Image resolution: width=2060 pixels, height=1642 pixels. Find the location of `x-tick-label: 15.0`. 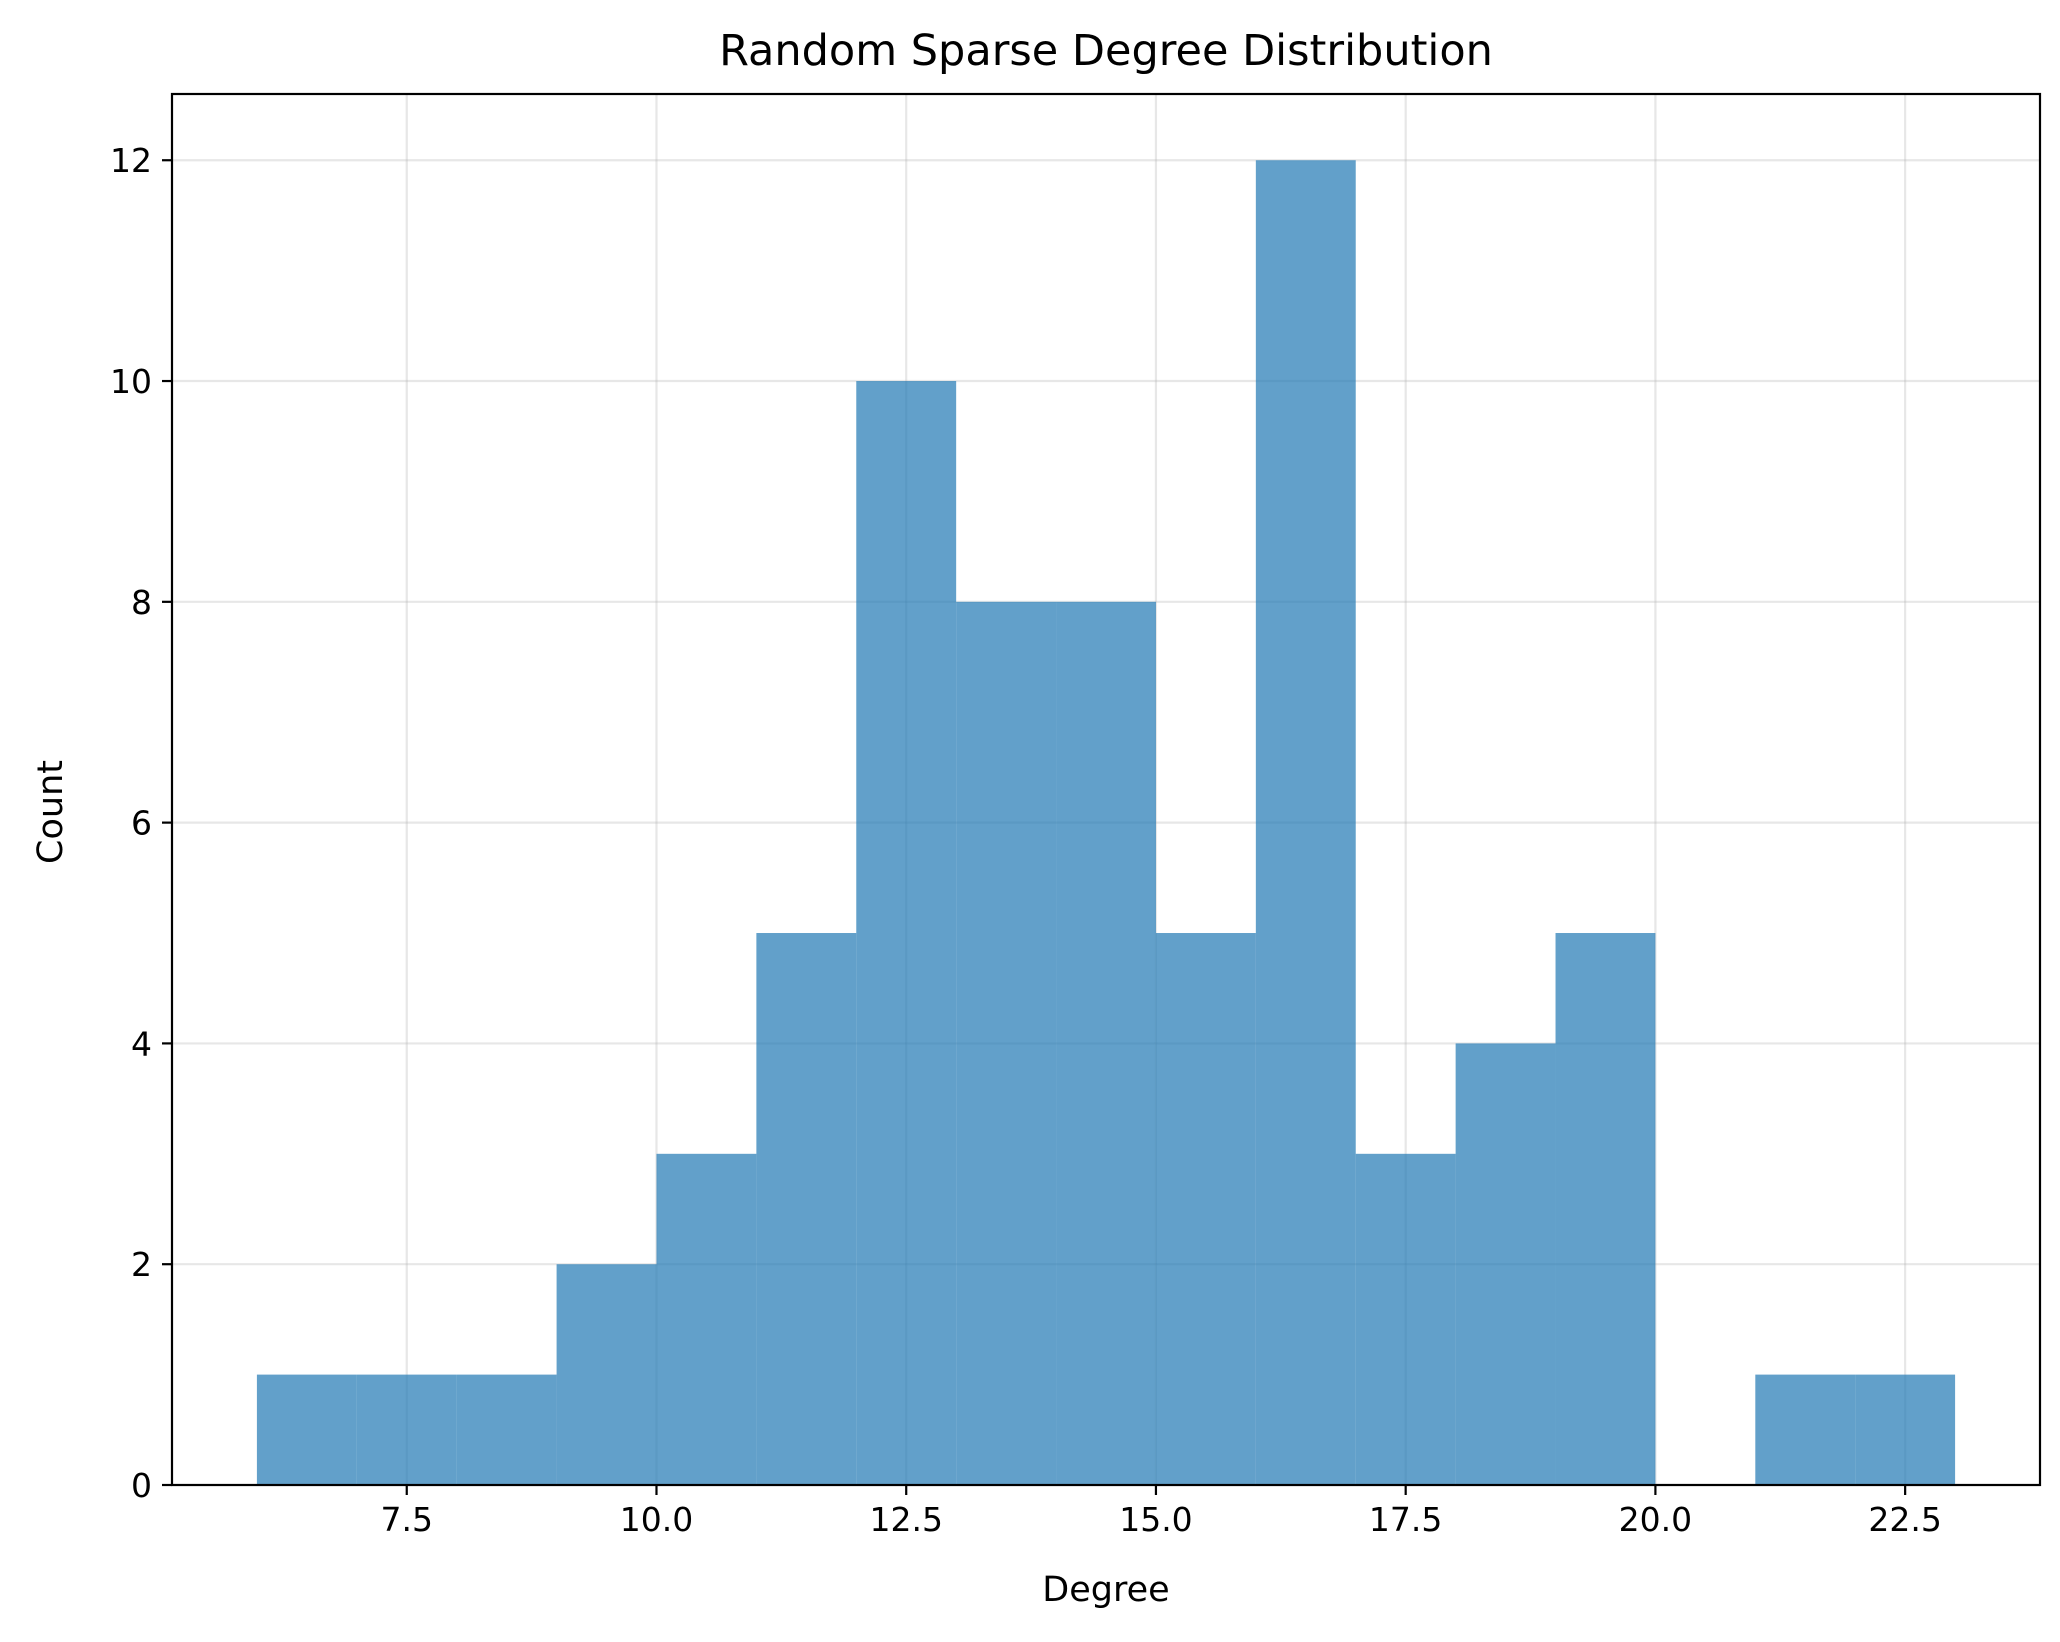

x-tick-label: 15.0 is located at coordinates (1155, 1519).